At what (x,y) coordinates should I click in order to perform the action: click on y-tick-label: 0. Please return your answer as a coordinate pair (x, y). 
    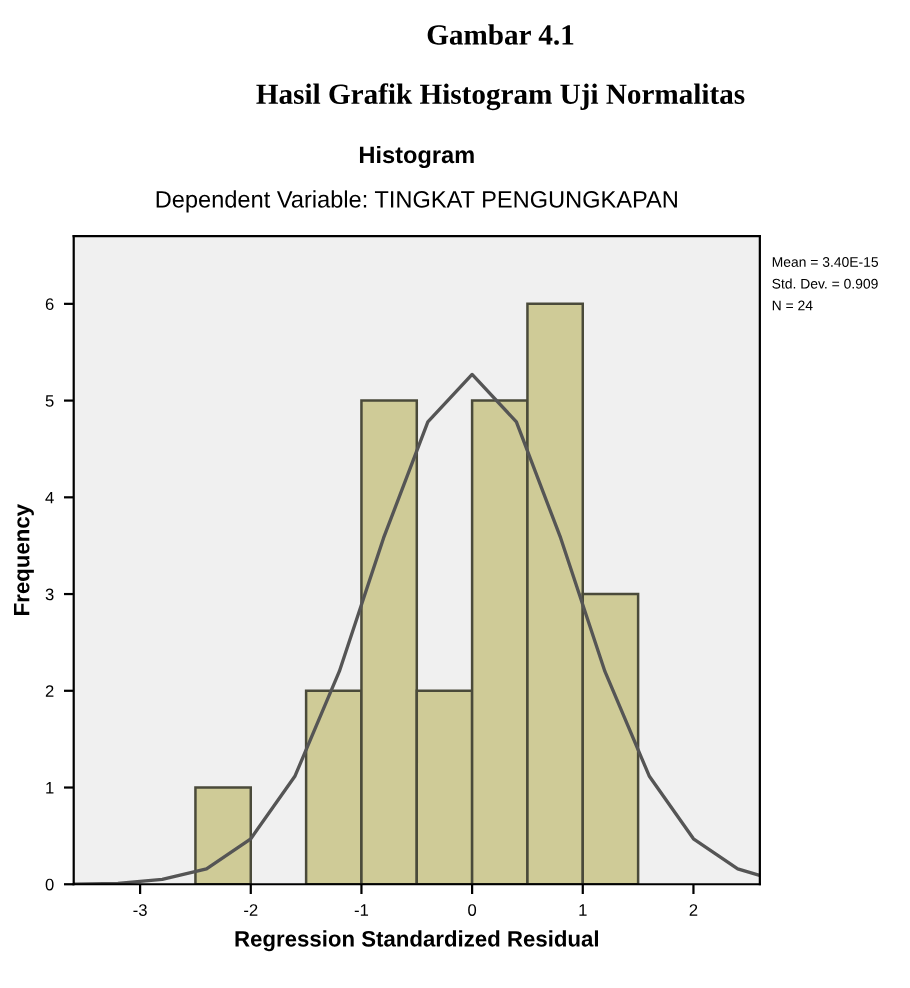
    Looking at the image, I should click on (49, 884).